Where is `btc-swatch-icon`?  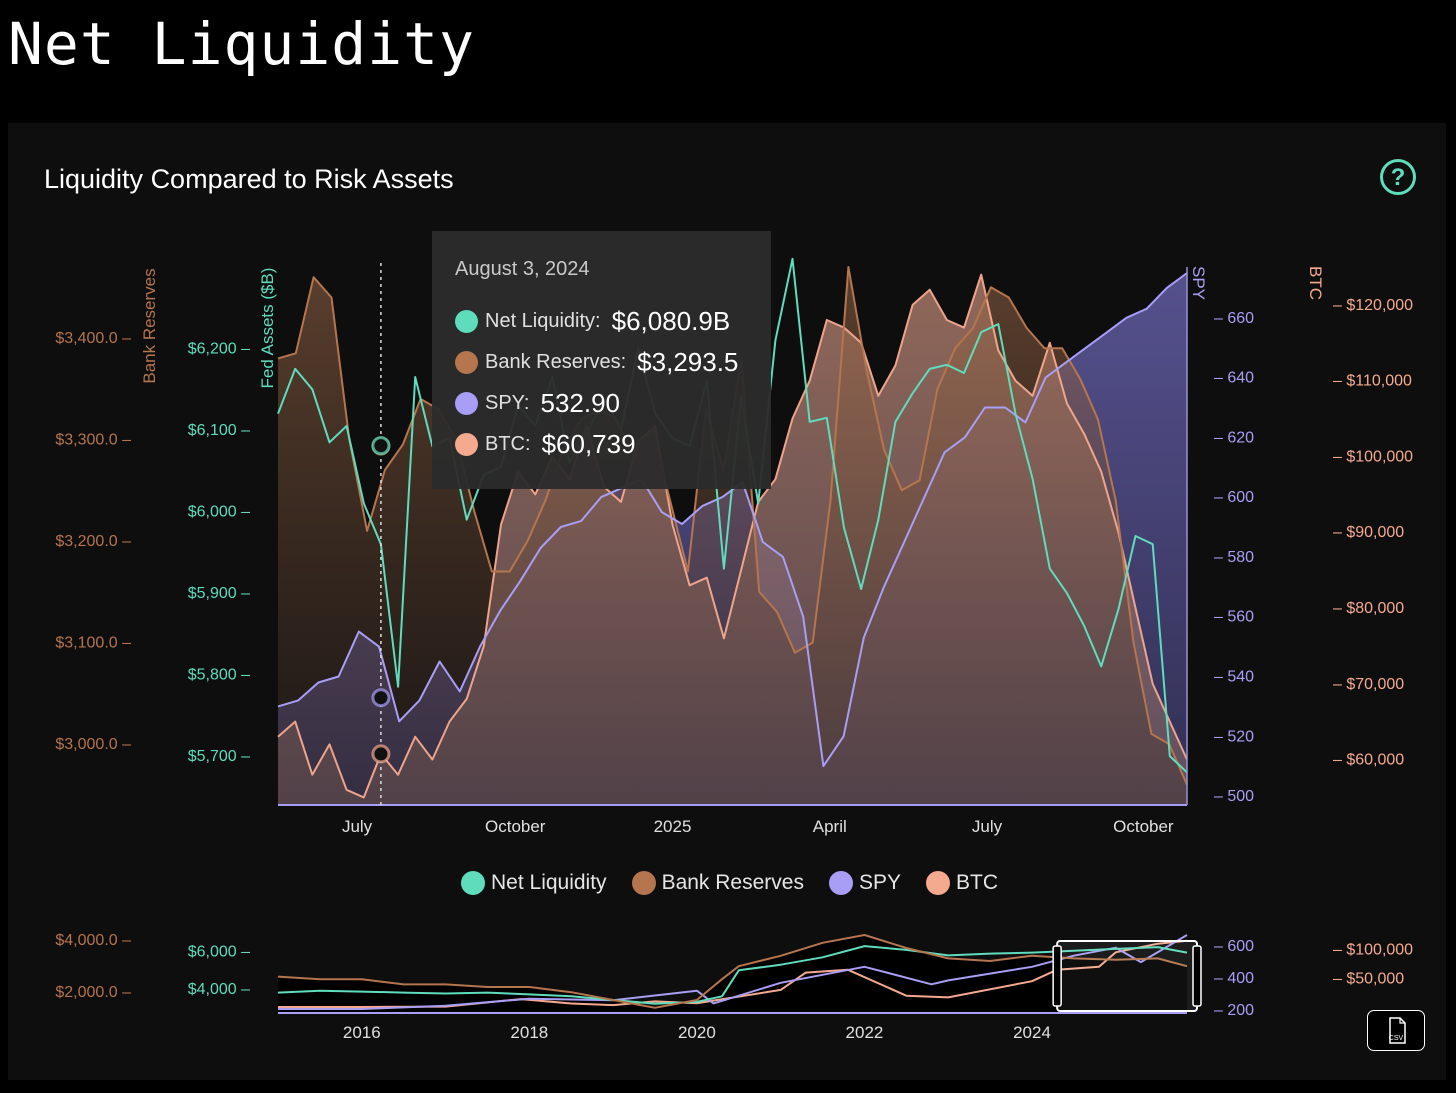 btc-swatch-icon is located at coordinates (938, 883).